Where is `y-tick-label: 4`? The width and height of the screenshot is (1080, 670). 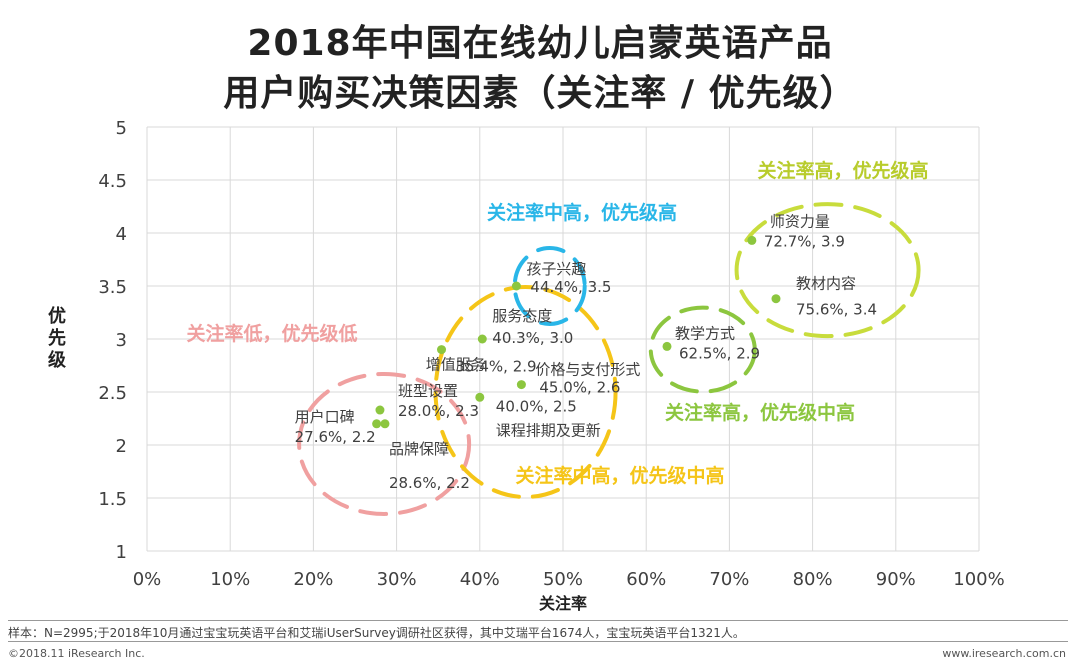
y-tick-label: 4 is located at coordinates (121, 234).